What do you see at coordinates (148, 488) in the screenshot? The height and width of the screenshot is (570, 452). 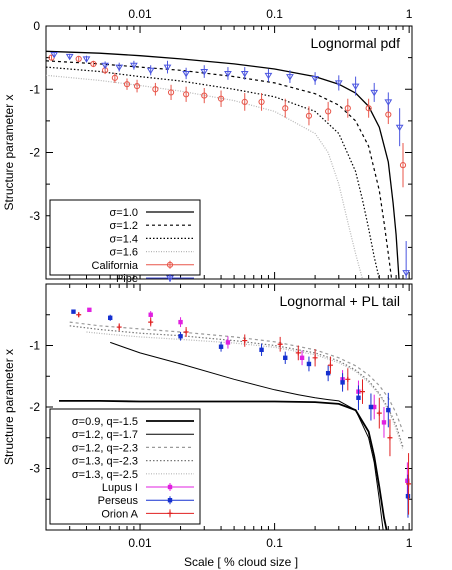 I see `legend-item-lupus-i: Lupus I` at bounding box center [148, 488].